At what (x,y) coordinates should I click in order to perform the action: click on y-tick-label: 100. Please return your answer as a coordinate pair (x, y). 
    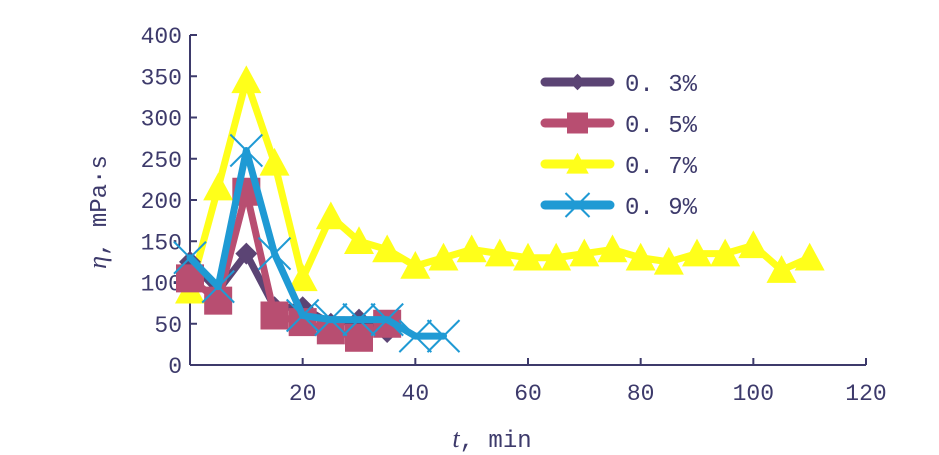
    Looking at the image, I should click on (161, 285).